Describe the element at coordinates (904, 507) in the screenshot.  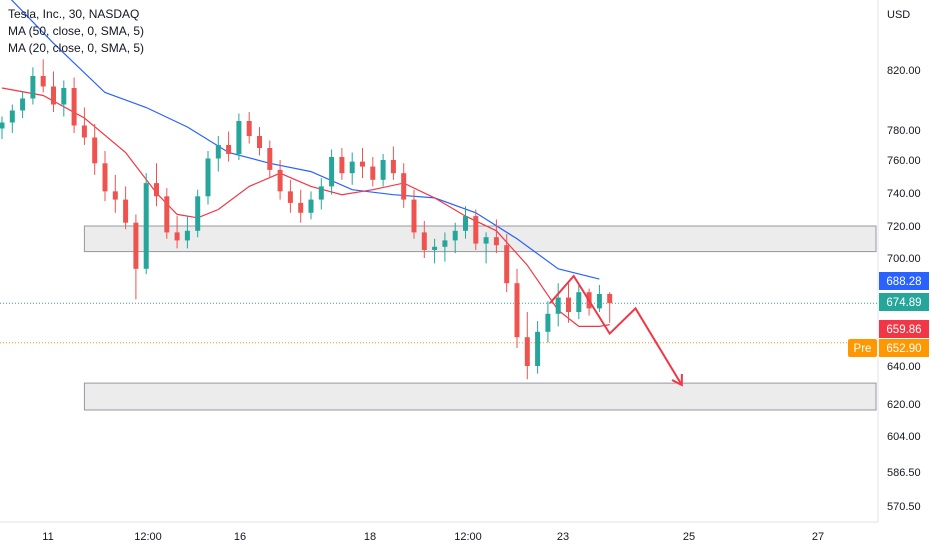
I see `y-tick-label: 570.50` at that location.